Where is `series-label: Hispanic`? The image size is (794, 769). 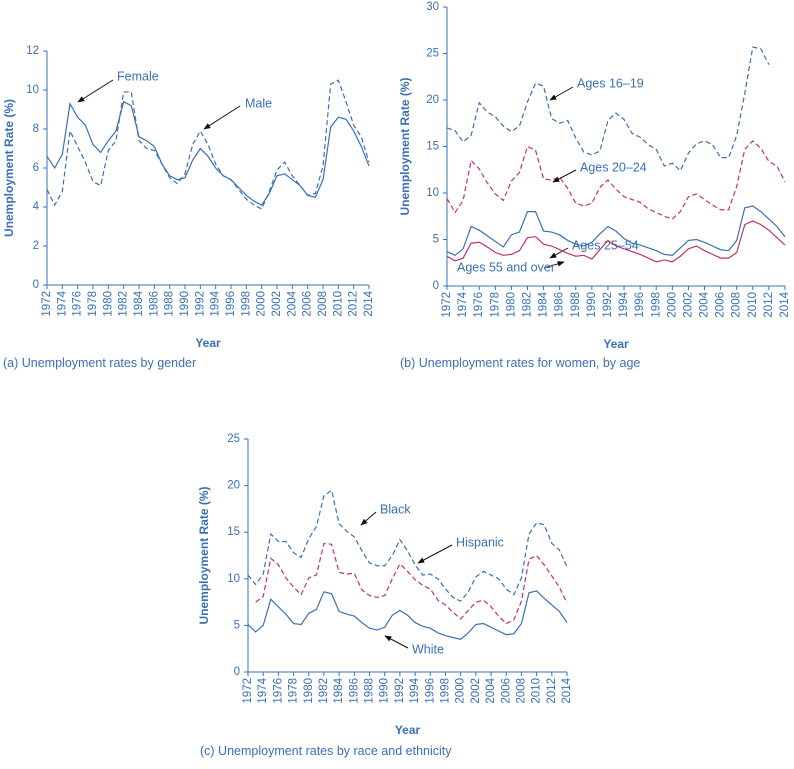 series-label: Hispanic is located at coordinates (480, 542).